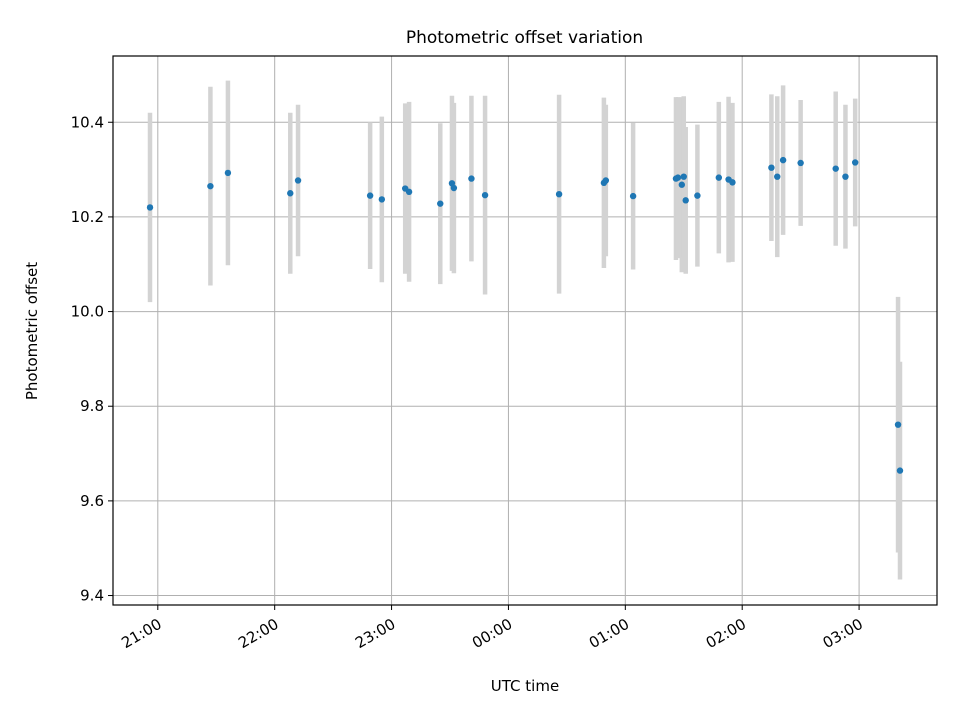  What do you see at coordinates (92, 359) in the screenshot?
I see `y-axis-ticks: 9.4 9.6 9.8 10.0 10.2 10.4` at bounding box center [92, 359].